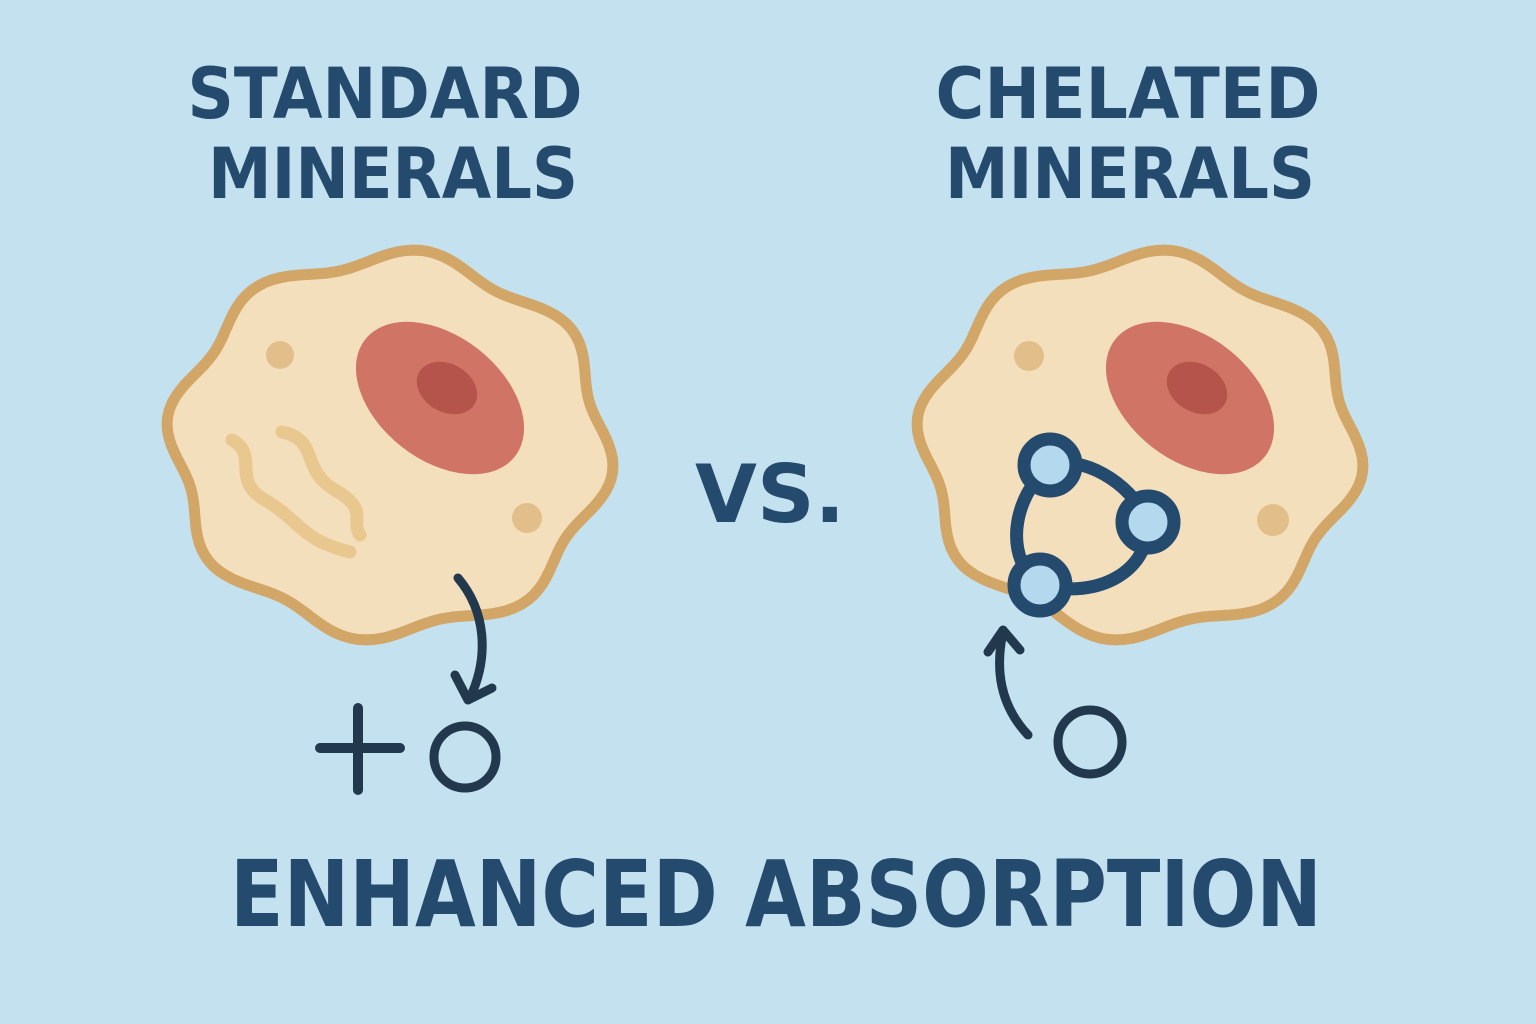 This screenshot has height=1024, width=1536. Describe the element at coordinates (390, 445) in the screenshot. I see `standard-cell` at that location.